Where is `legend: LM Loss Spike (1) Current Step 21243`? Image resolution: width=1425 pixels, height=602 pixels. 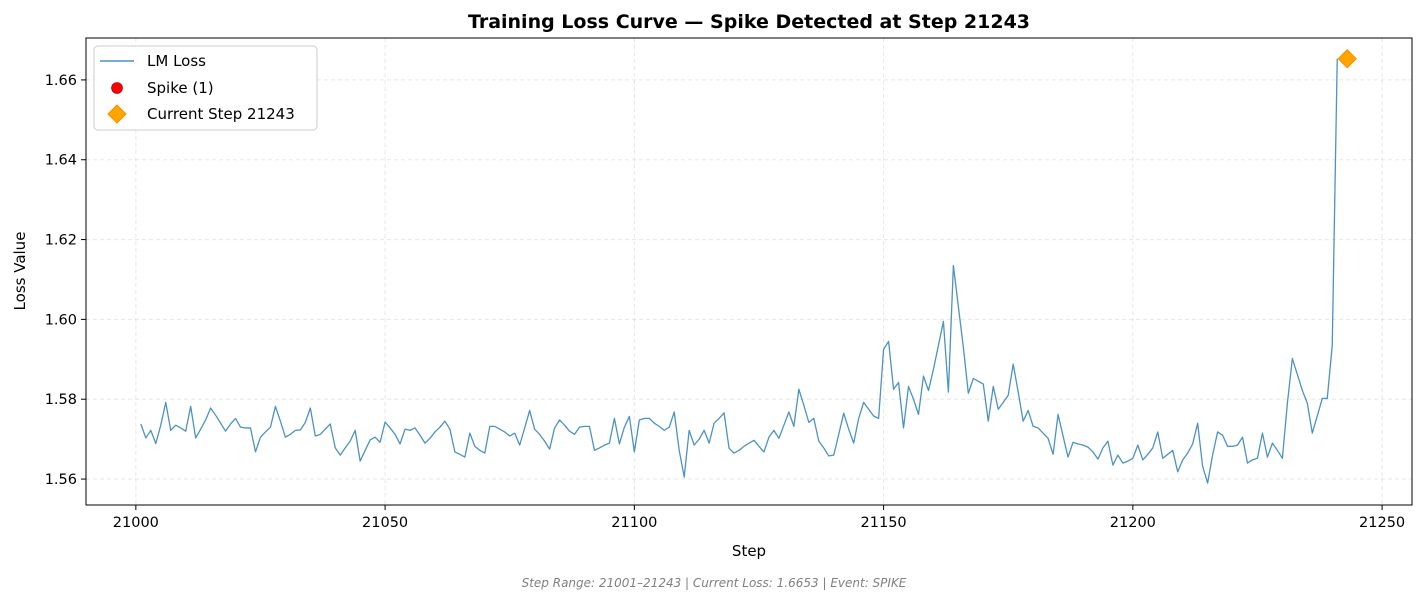 legend: LM Loss Spike (1) Current Step 21243 is located at coordinates (205, 88).